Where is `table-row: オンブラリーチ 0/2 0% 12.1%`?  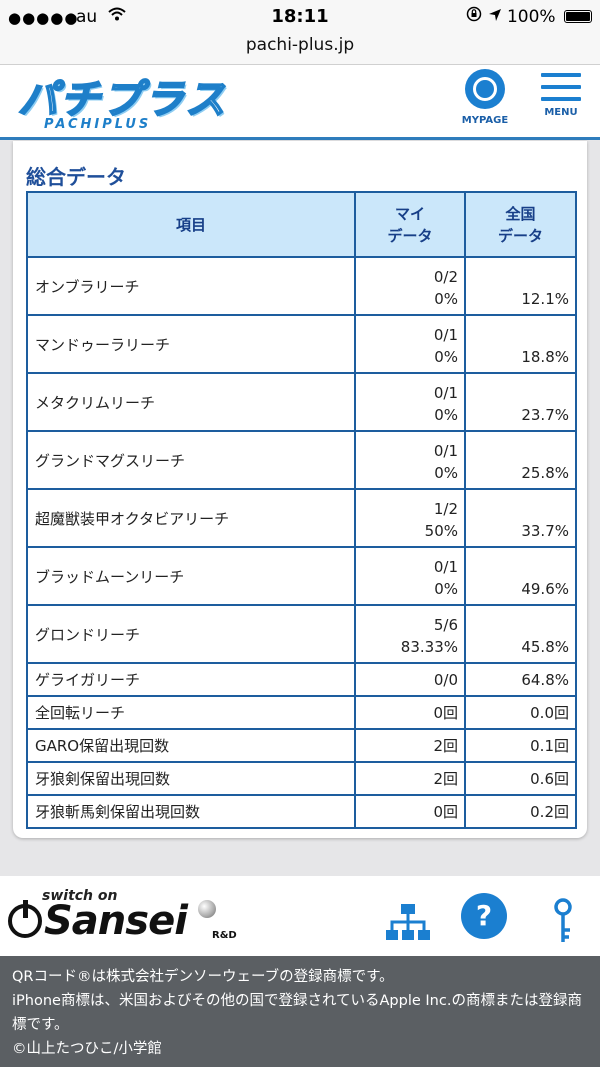
table-row: オンブラリーチ 0/2 0% 12.1% is located at coordinates (301, 286).